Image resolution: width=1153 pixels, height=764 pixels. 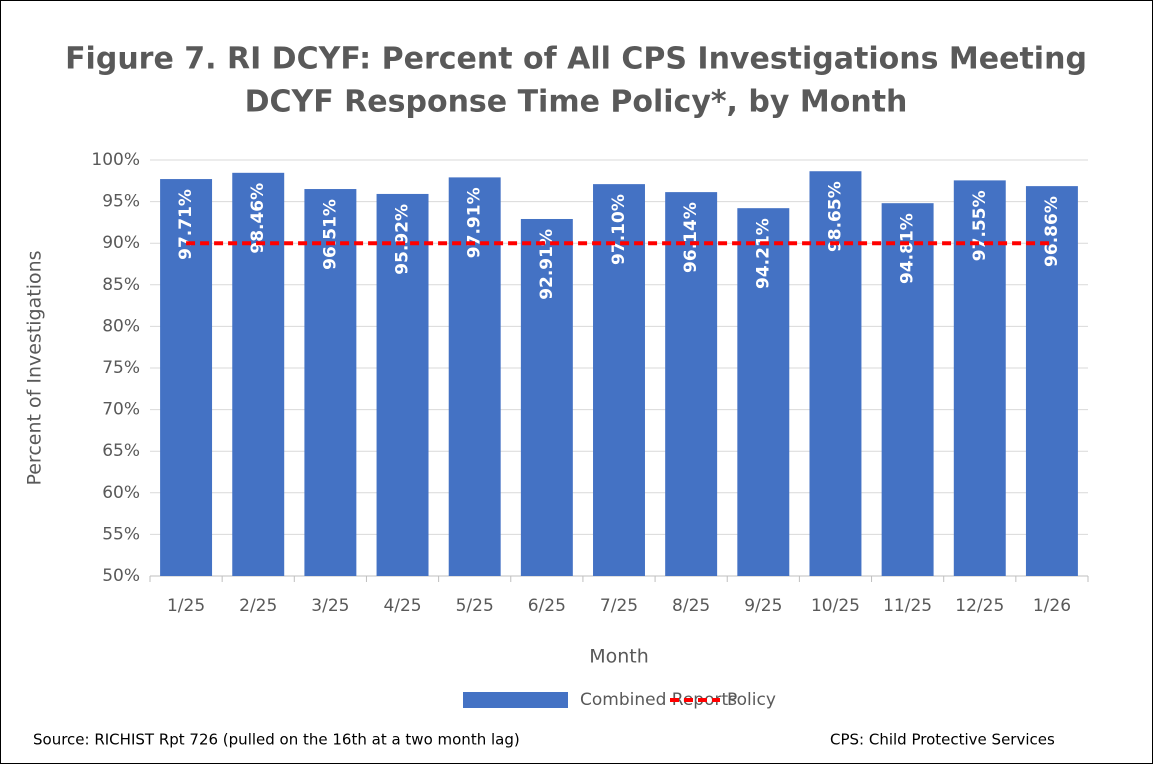 What do you see at coordinates (835, 606) in the screenshot?
I see `x-tick-label: 10/25` at bounding box center [835, 606].